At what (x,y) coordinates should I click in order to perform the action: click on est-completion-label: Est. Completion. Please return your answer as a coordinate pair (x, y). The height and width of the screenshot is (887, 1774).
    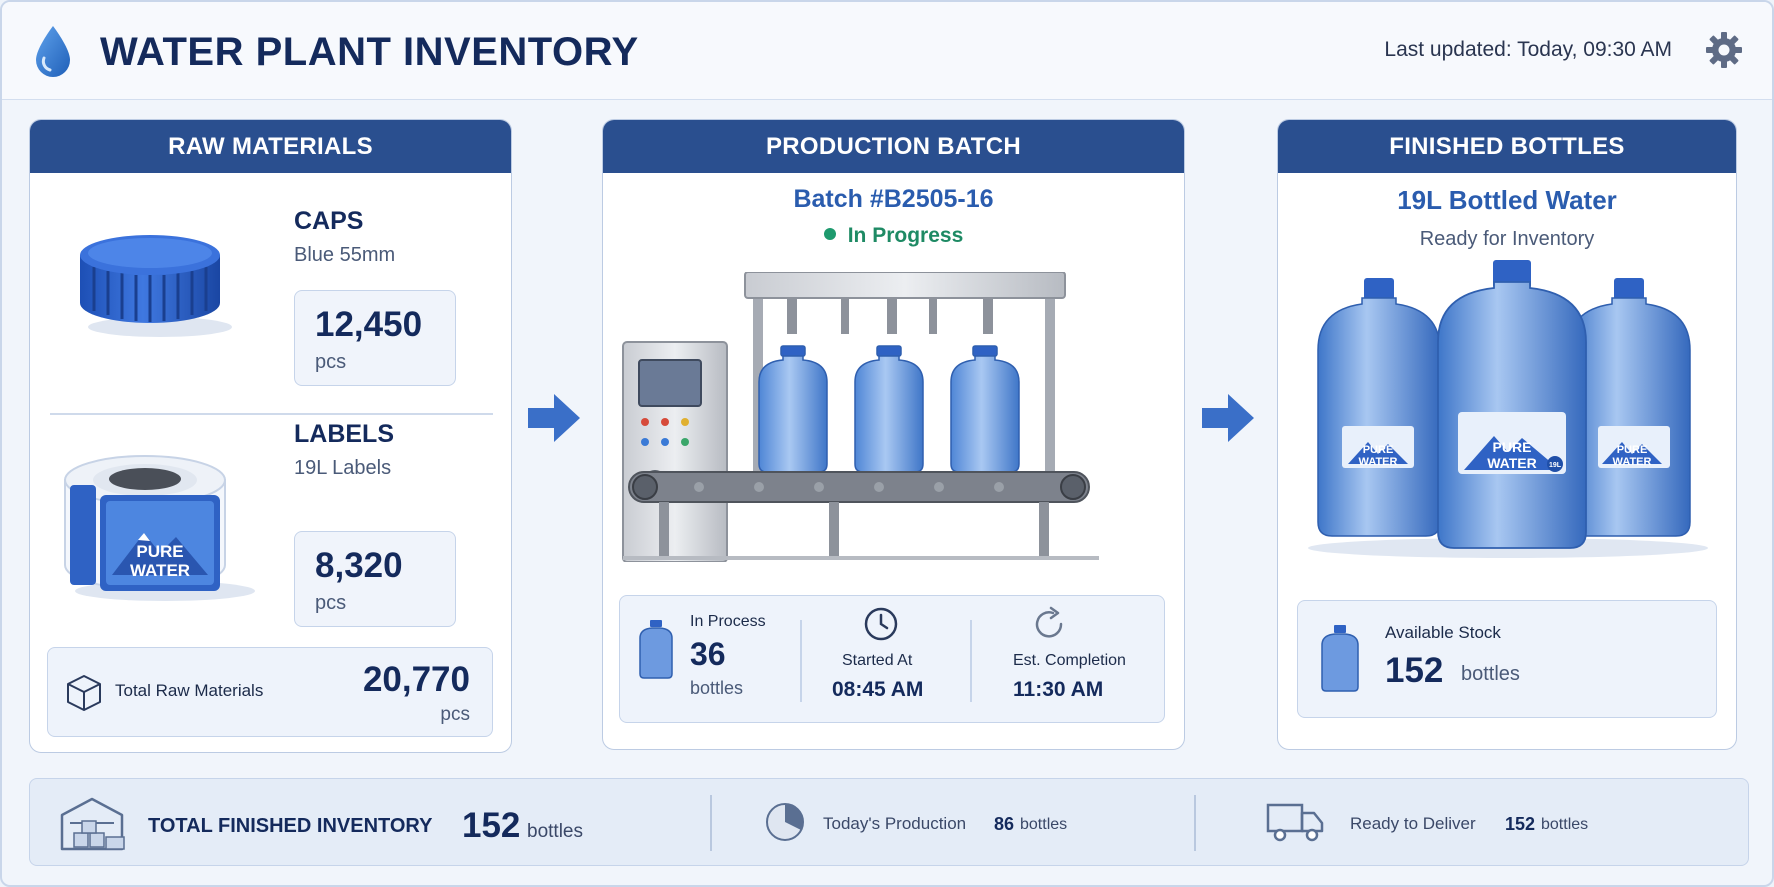
    Looking at the image, I should click on (1069, 660).